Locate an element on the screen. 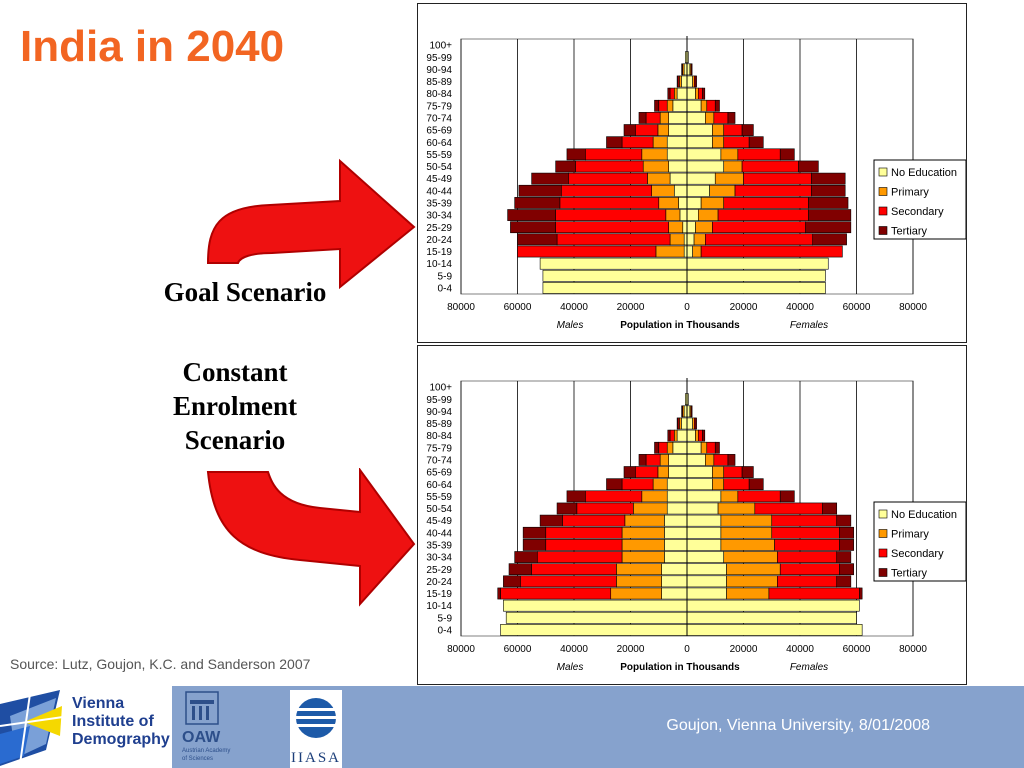  footer-credit: Goujon, Vienna University, 8/01/2008 is located at coordinates (798, 725).